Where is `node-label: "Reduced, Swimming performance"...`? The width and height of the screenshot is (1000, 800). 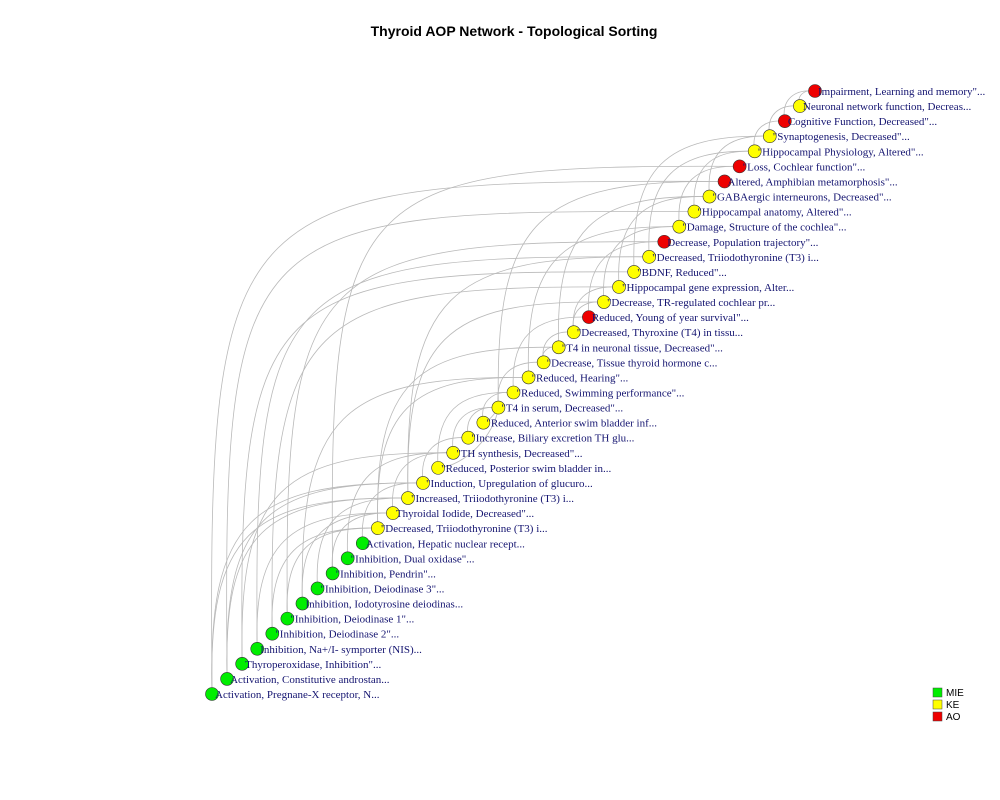
node-label: "Reduced, Swimming performance"... is located at coordinates (601, 394).